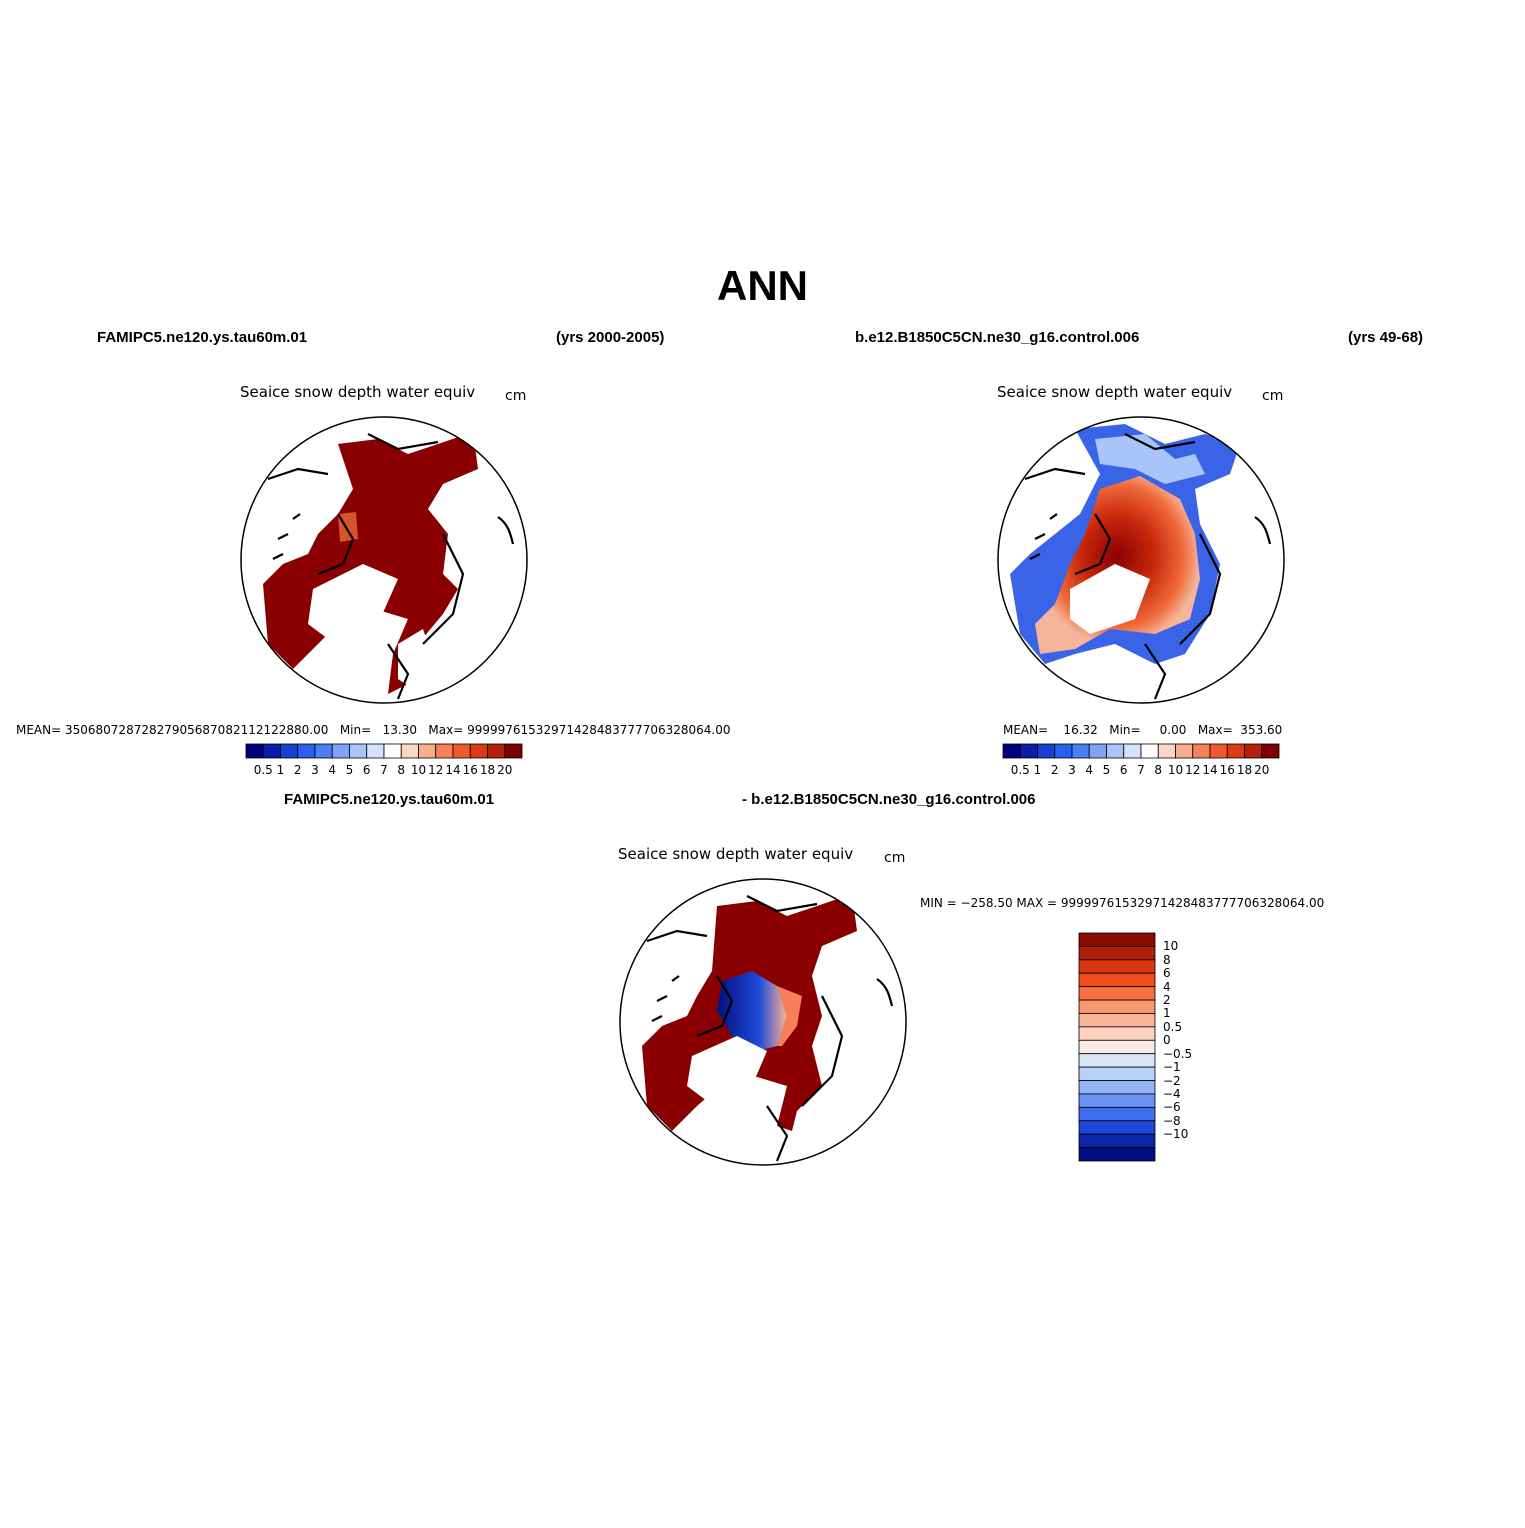 The image size is (1525, 1528). What do you see at coordinates (1089, 770) in the screenshot?
I see `colorbar-tick-label: 4` at bounding box center [1089, 770].